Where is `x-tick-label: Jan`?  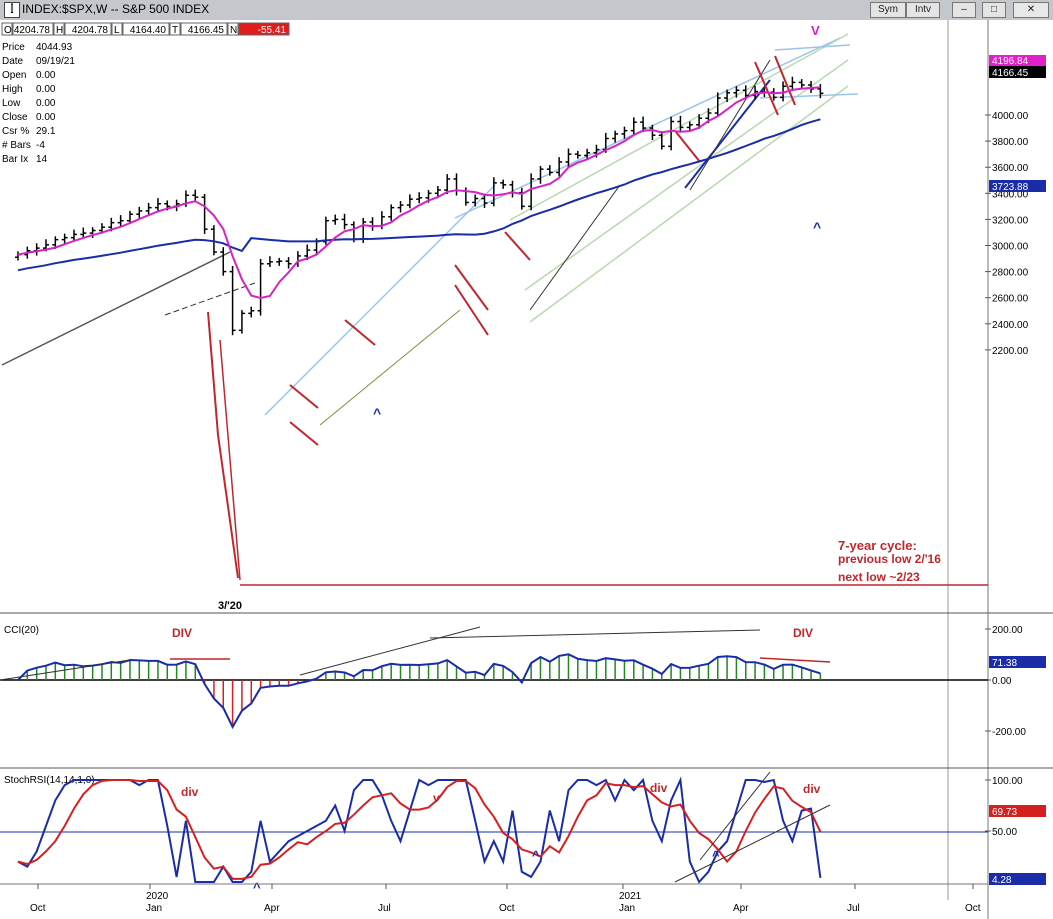
x-tick-label: Jan is located at coordinates (154, 908).